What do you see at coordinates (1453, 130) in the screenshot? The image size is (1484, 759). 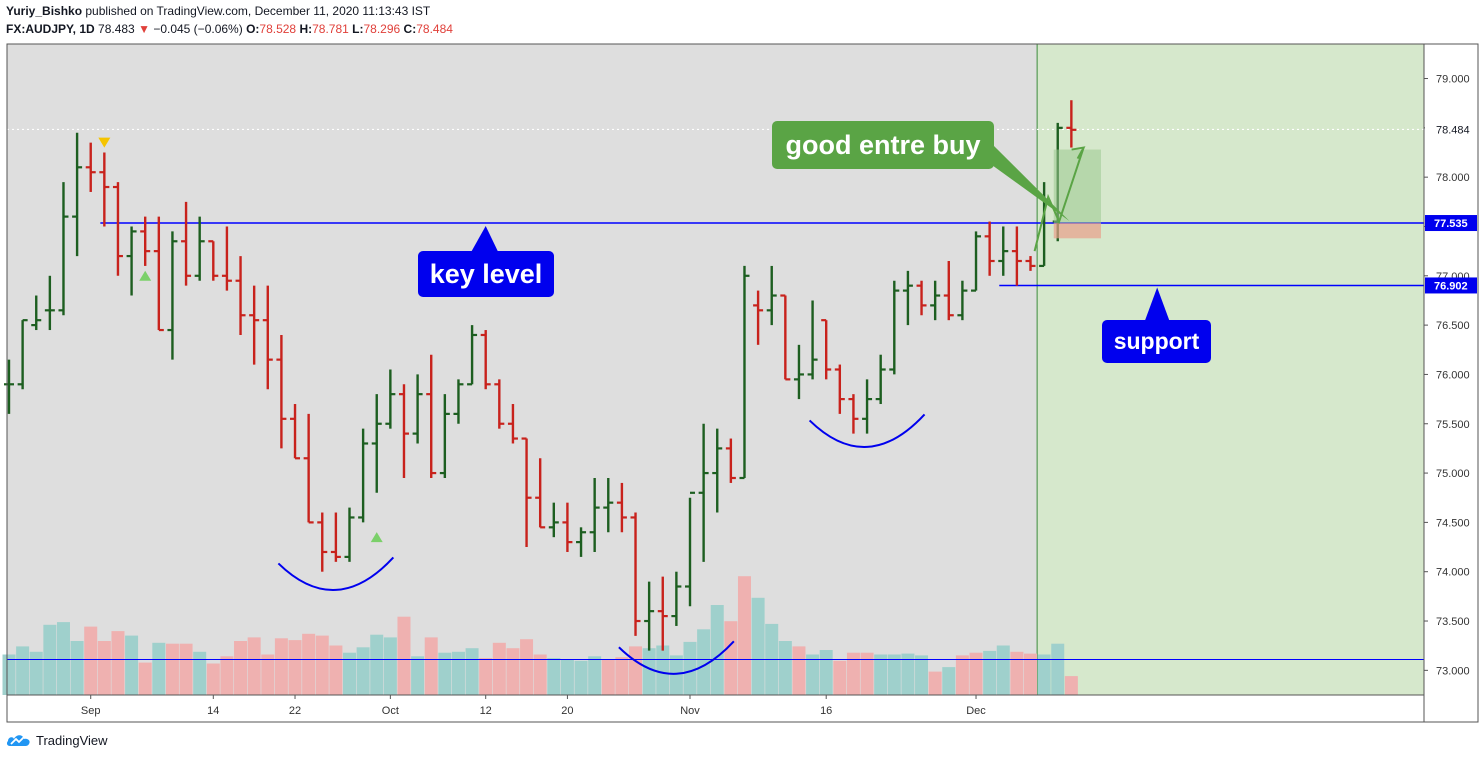 I see `price-label: 78.484` at bounding box center [1453, 130].